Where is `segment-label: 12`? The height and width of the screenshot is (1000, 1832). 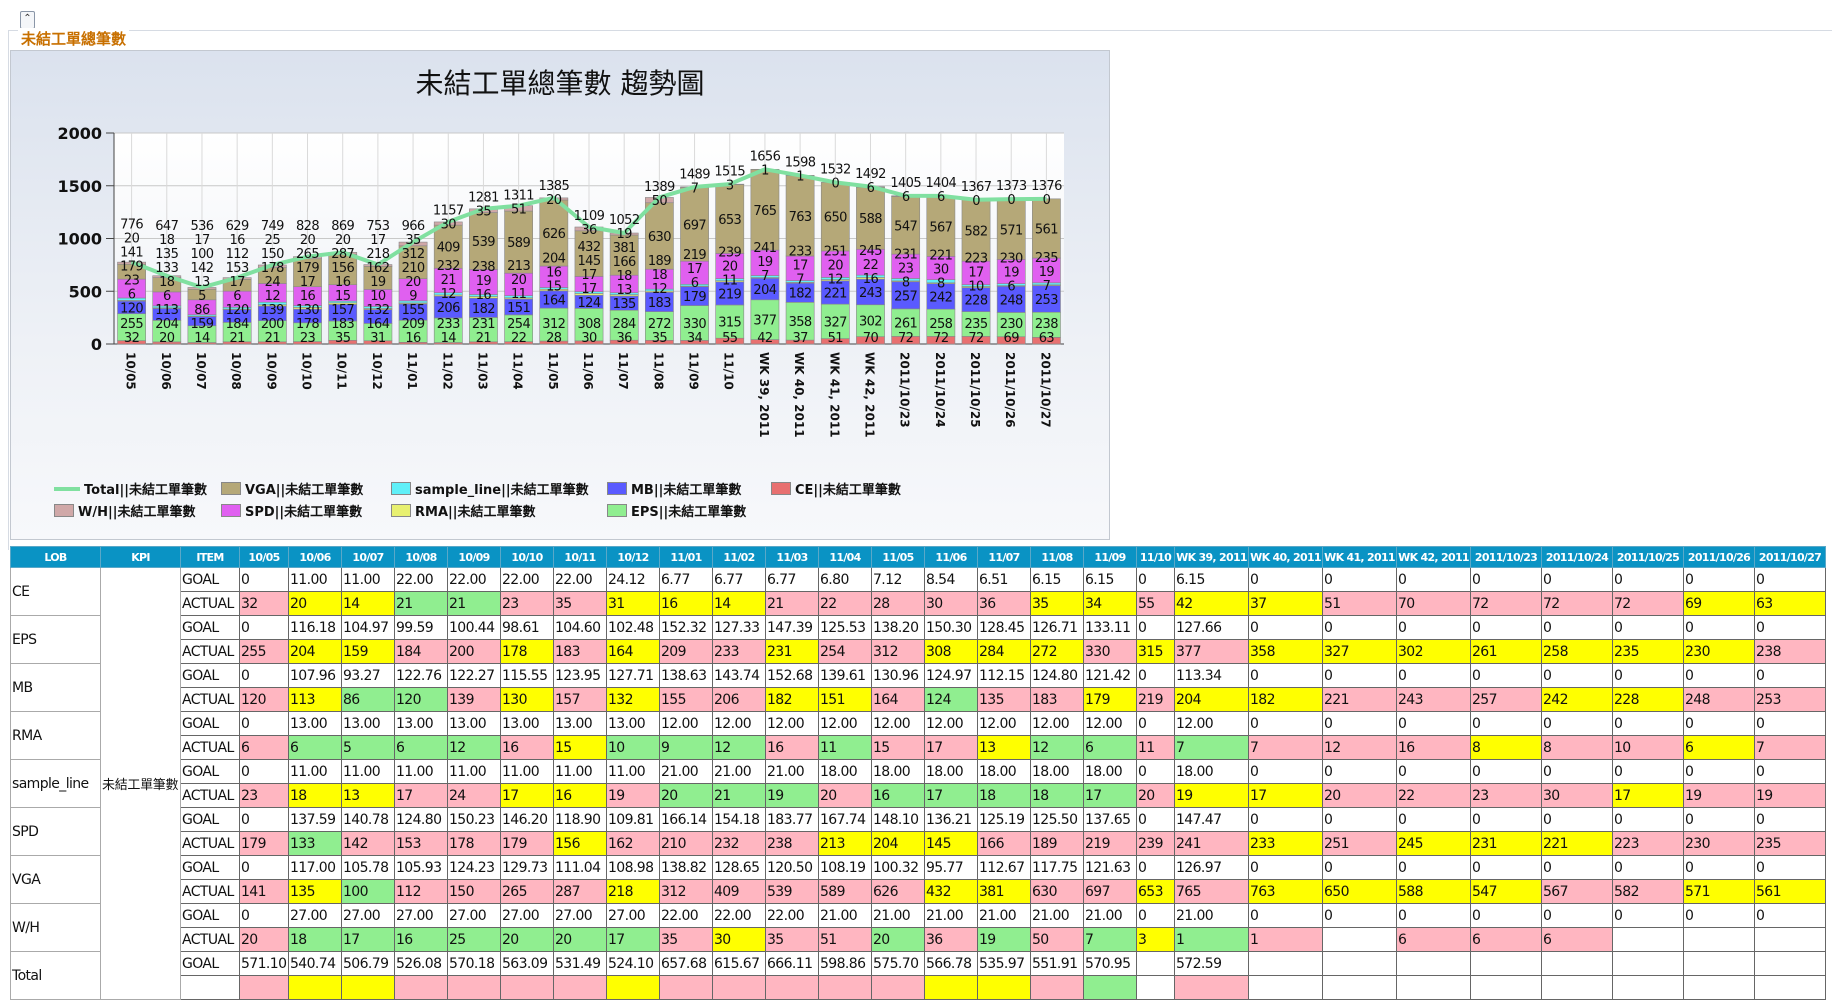 segment-label: 12 is located at coordinates (448, 294).